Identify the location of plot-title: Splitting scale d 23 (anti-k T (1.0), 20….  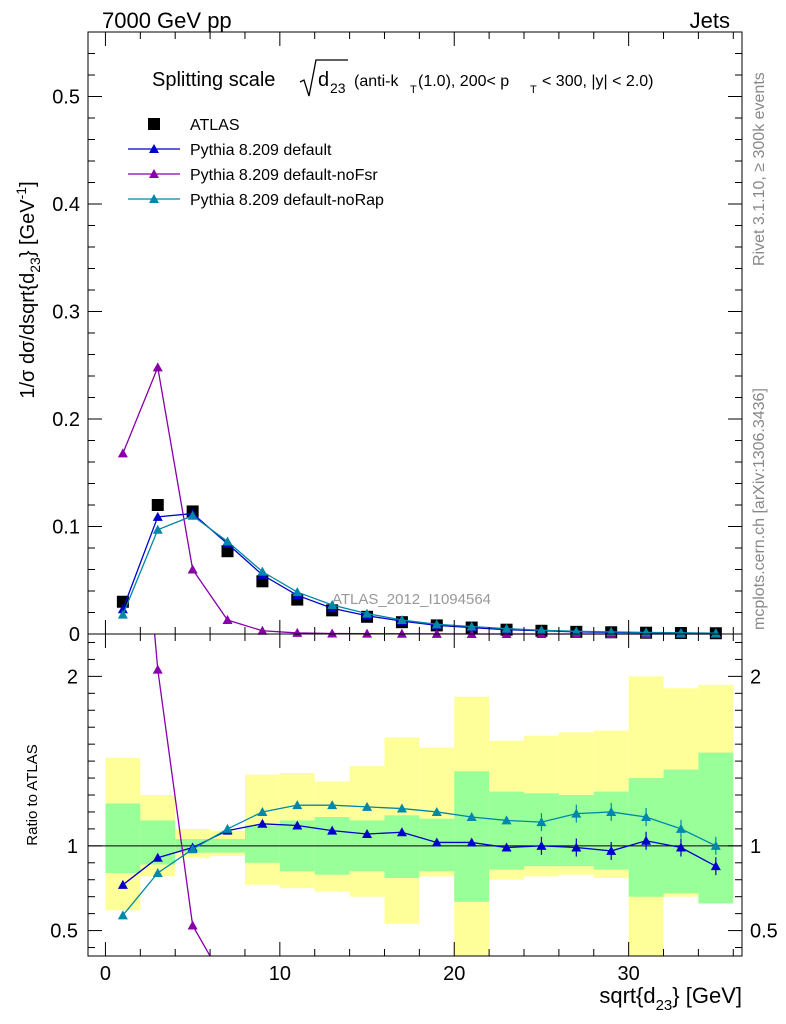
(403, 78).